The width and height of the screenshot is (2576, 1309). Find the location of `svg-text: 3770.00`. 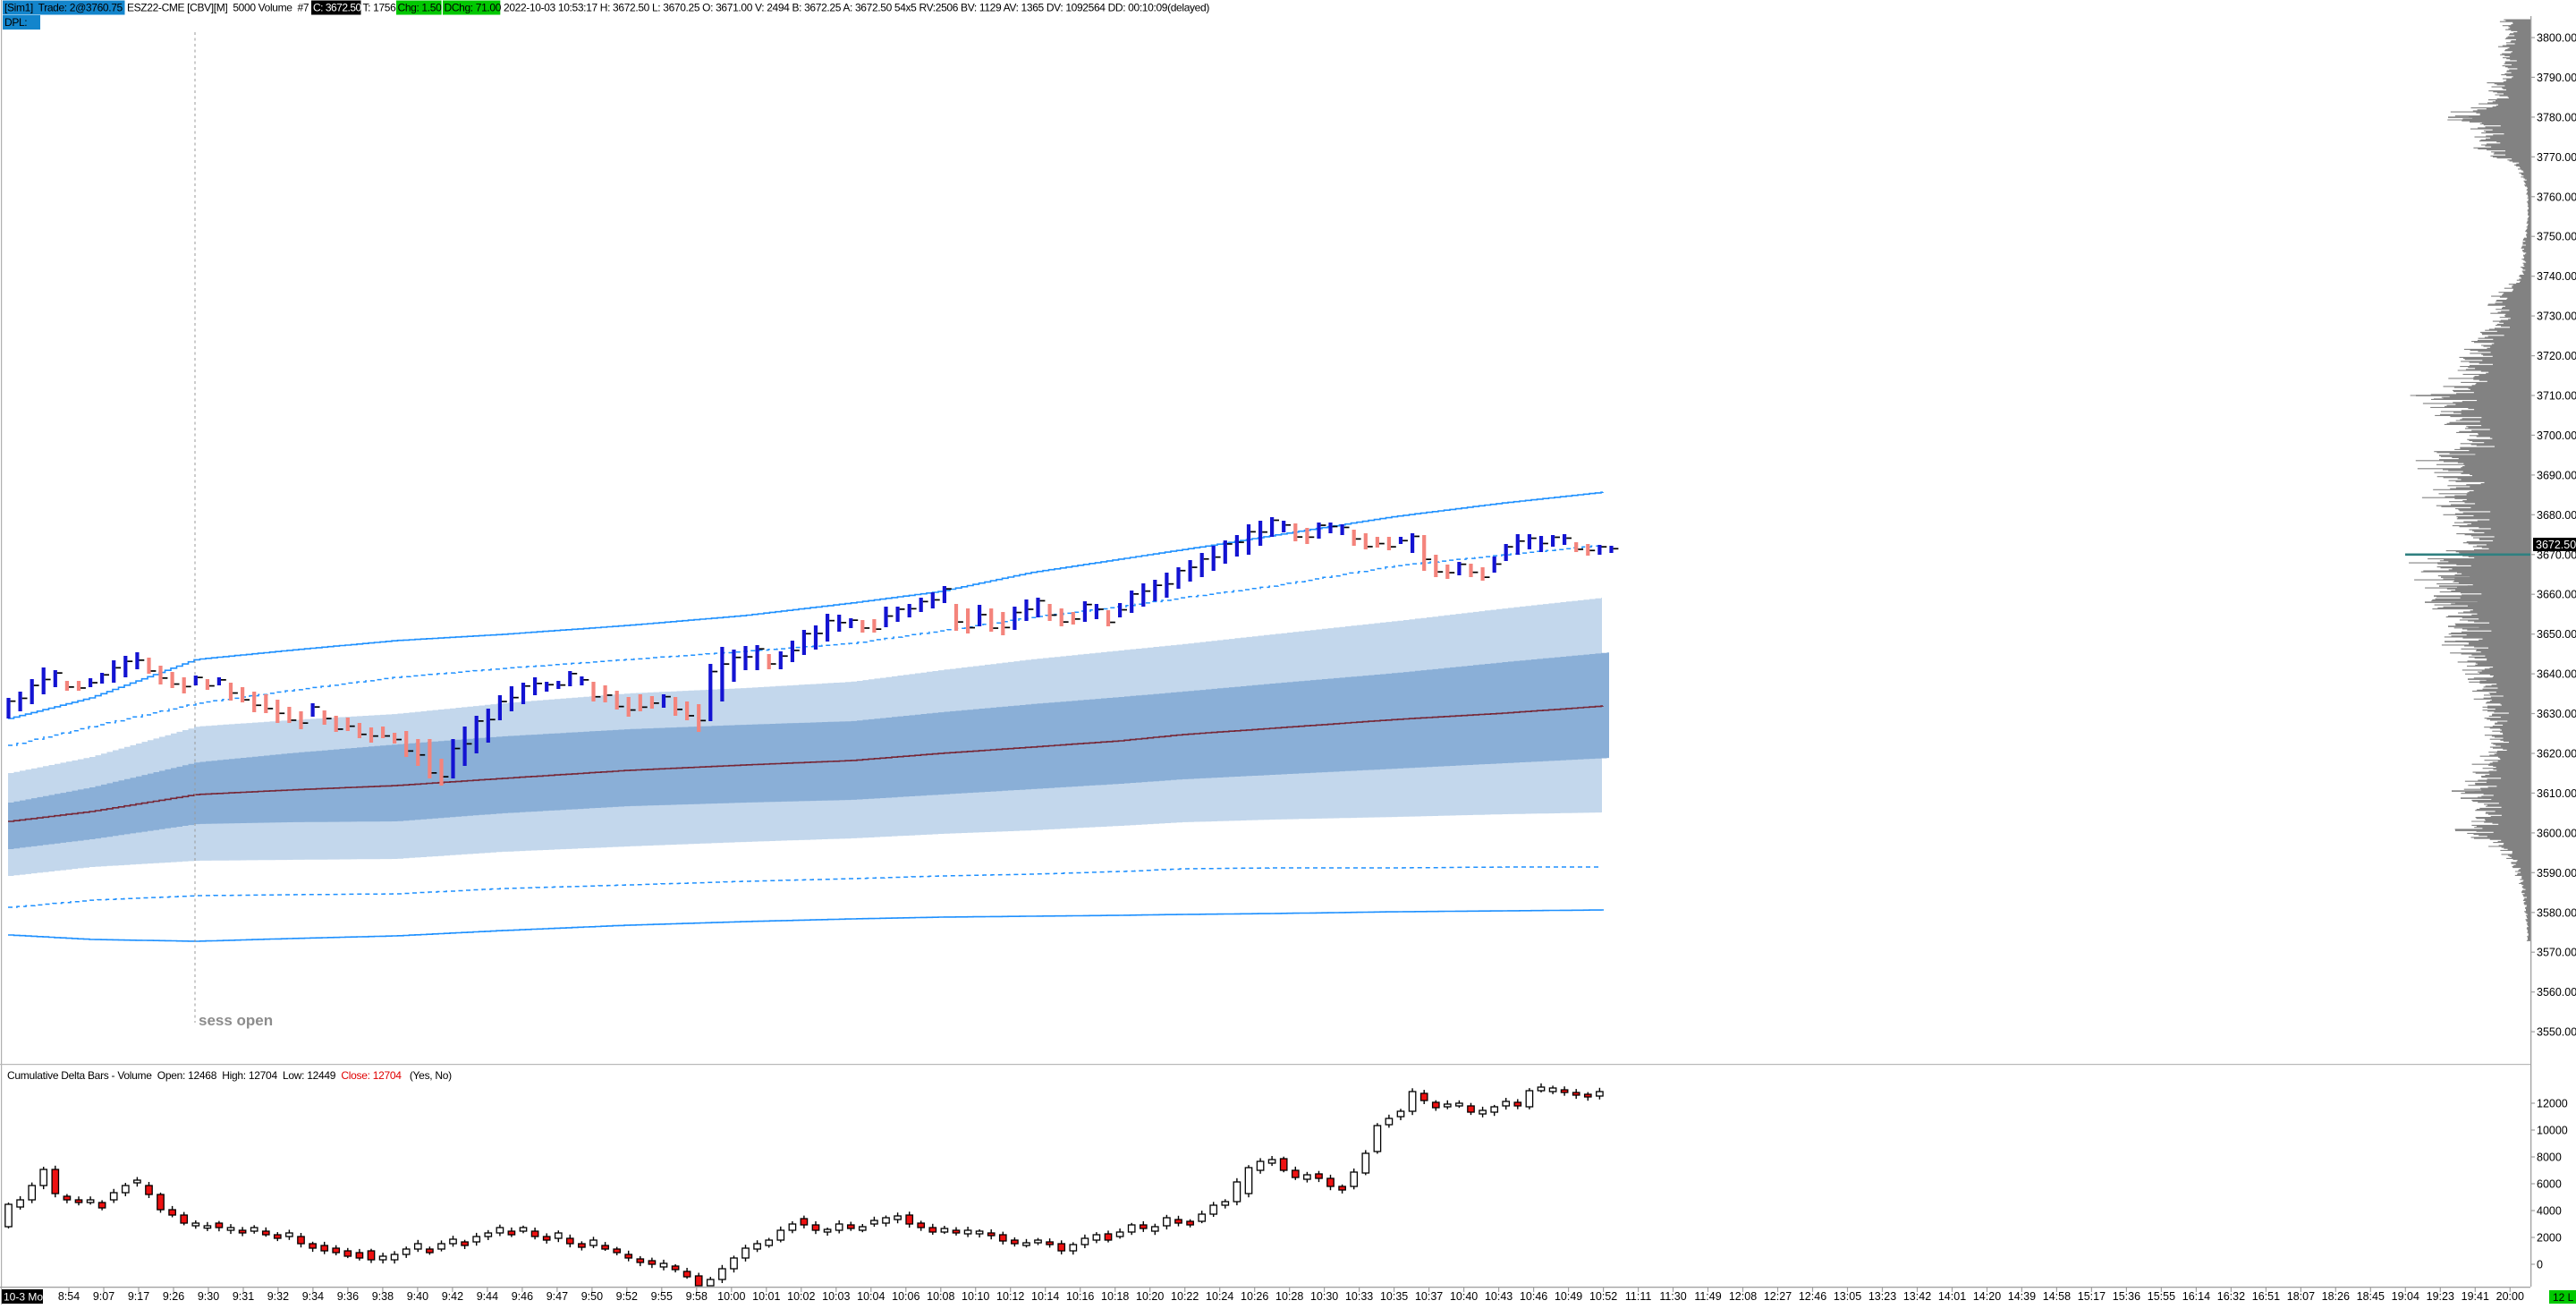

svg-text: 3770.00 is located at coordinates (2556, 157).